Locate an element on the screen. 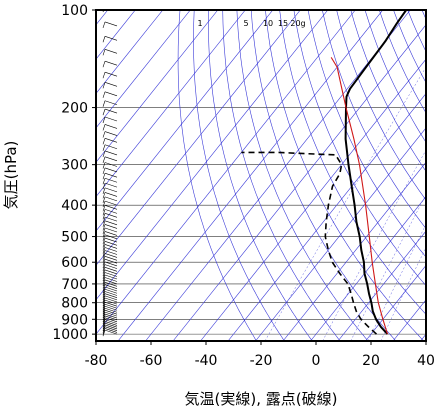  parcel-profile is located at coordinates (359, 196).